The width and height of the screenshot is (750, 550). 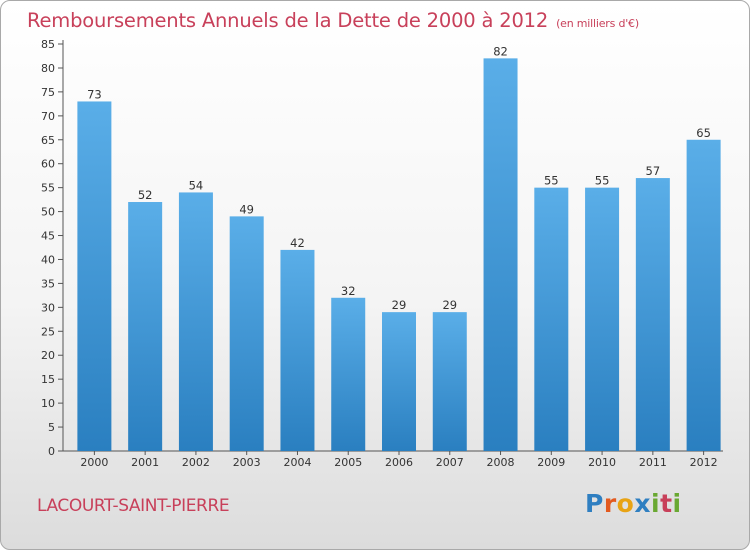 What do you see at coordinates (48, 68) in the screenshot?
I see `y-tick-label: 80` at bounding box center [48, 68].